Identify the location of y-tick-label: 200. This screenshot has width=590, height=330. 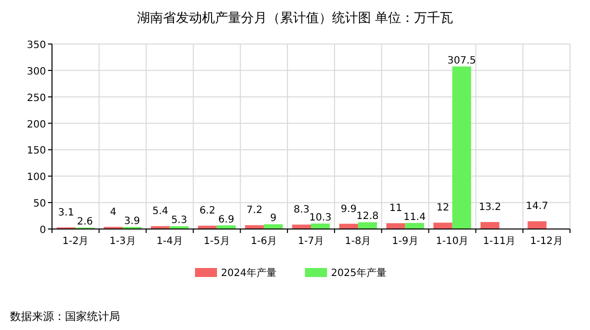
(36, 124).